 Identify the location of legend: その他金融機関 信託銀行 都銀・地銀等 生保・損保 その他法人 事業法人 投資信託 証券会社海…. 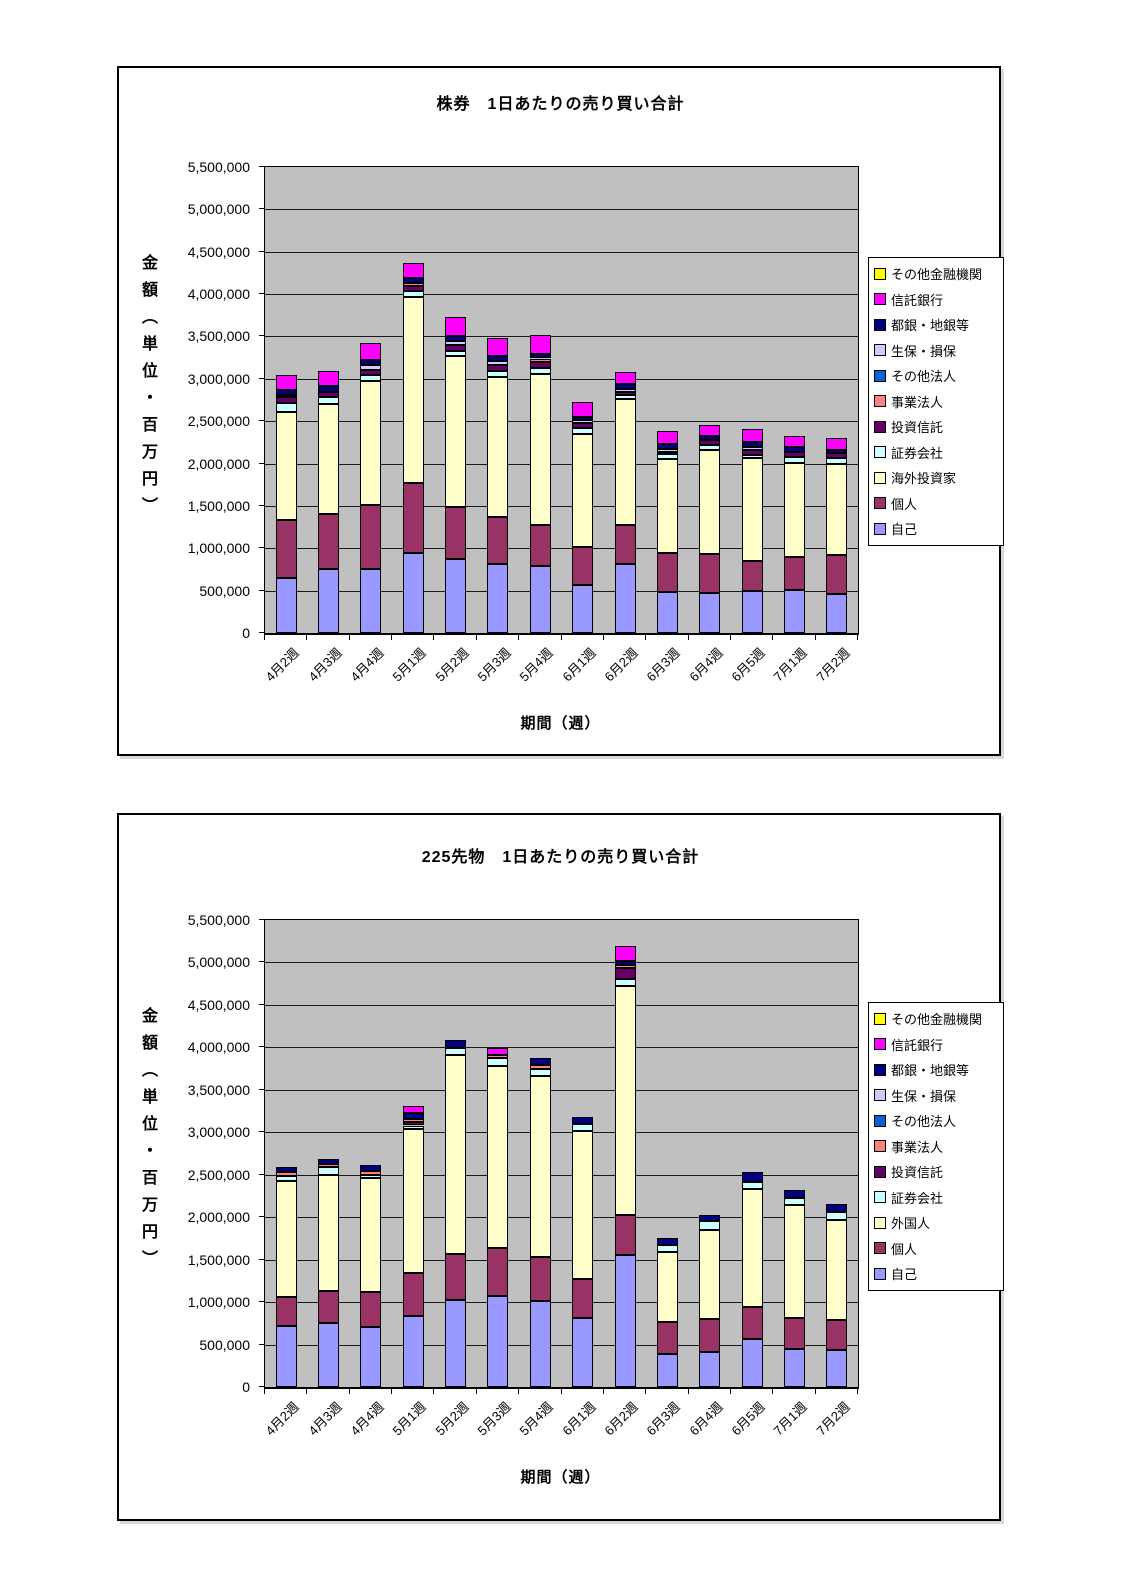
(936, 401).